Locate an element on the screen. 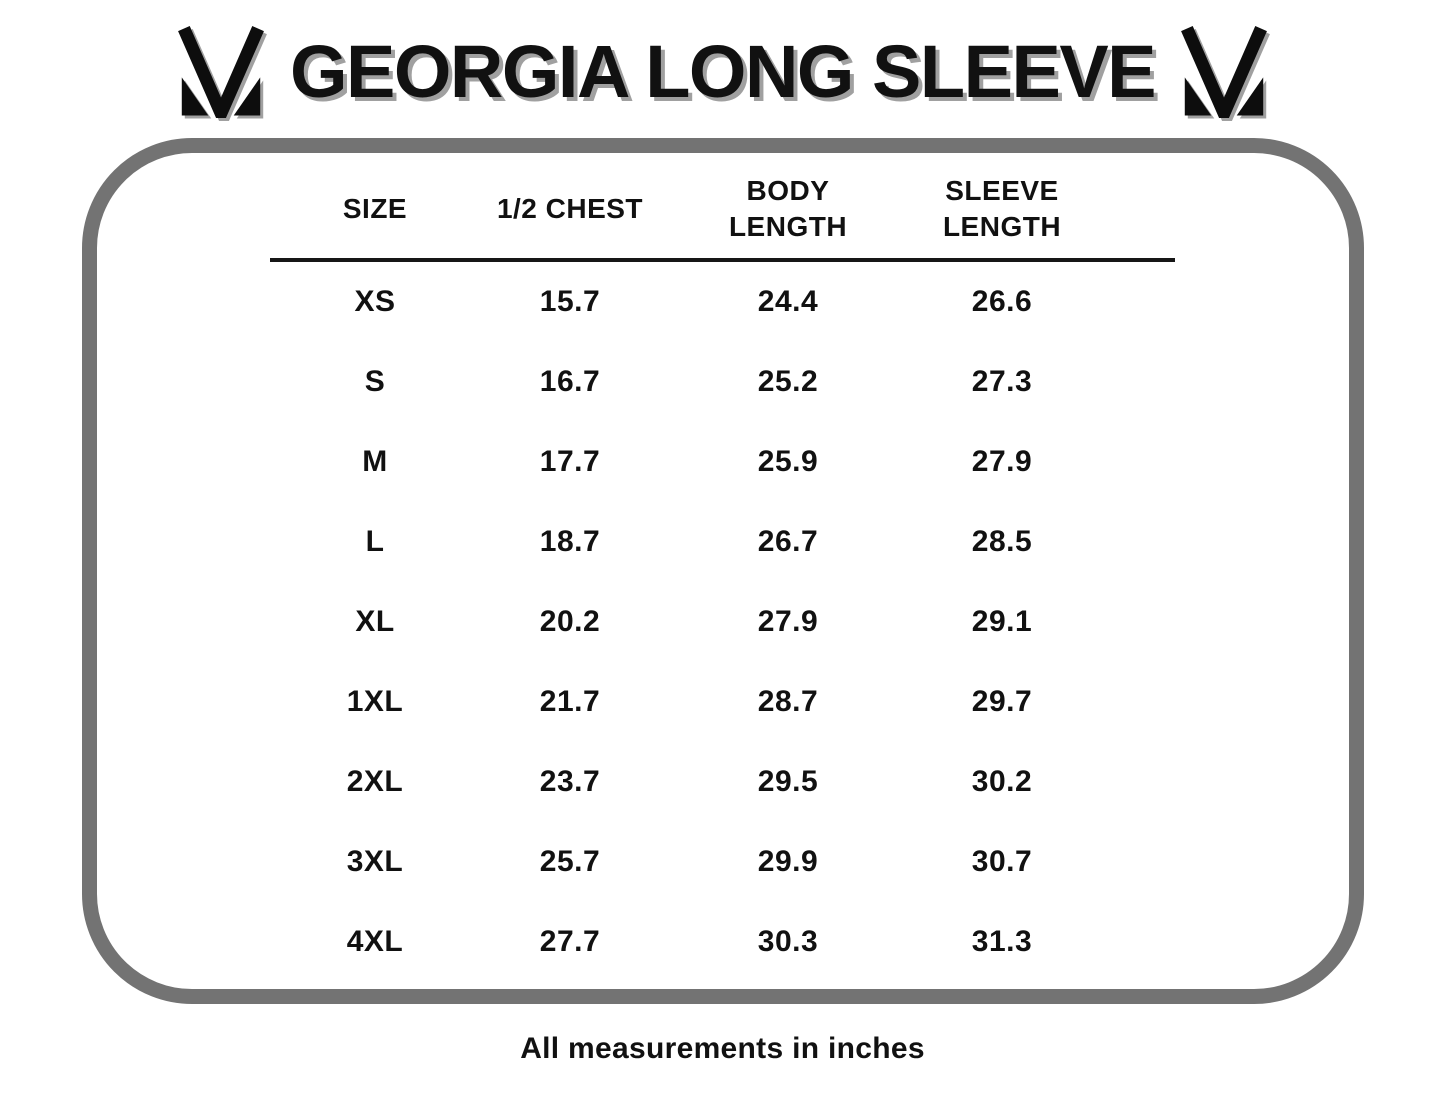  cell-size: S is located at coordinates (375, 381).